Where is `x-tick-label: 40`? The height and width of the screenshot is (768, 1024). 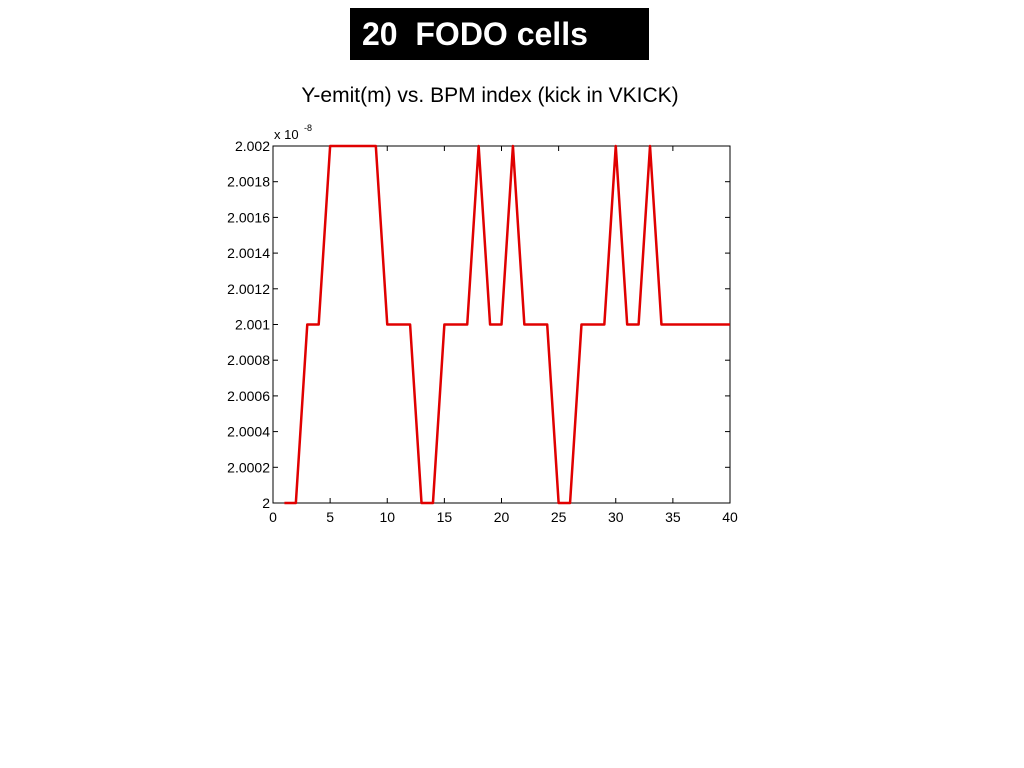 x-tick-label: 40 is located at coordinates (730, 517).